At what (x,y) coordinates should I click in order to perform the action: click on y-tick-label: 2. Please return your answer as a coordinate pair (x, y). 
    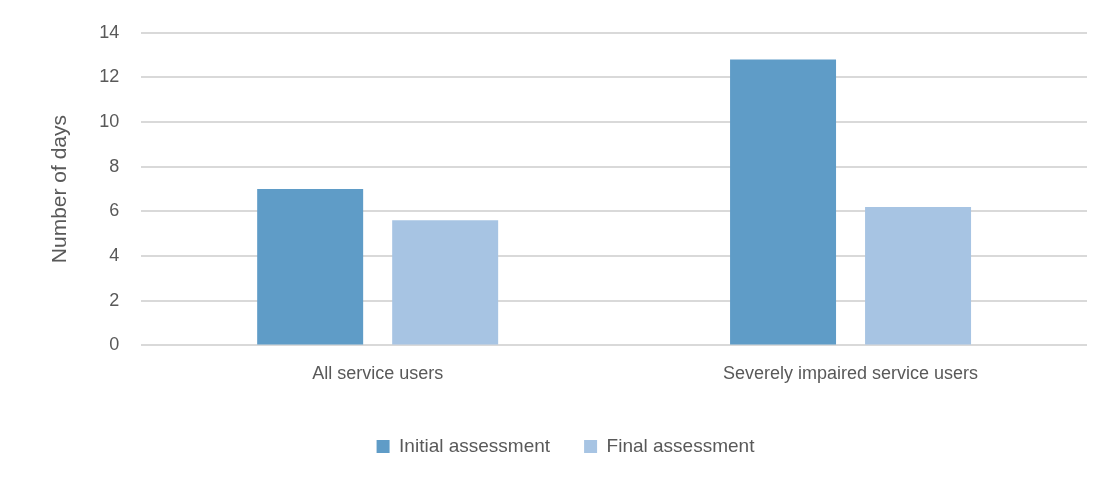
    Looking at the image, I should click on (114, 299).